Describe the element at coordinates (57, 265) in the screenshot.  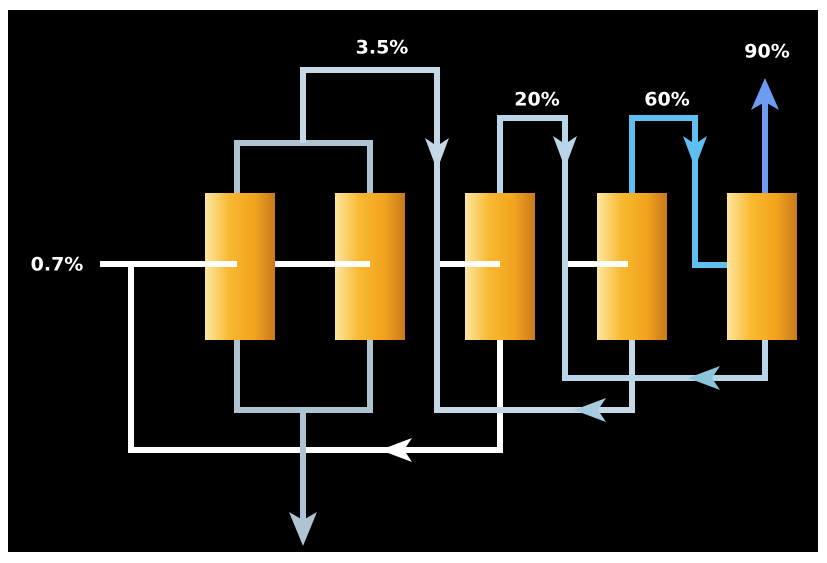
I see `stream-label: 0.7%` at that location.